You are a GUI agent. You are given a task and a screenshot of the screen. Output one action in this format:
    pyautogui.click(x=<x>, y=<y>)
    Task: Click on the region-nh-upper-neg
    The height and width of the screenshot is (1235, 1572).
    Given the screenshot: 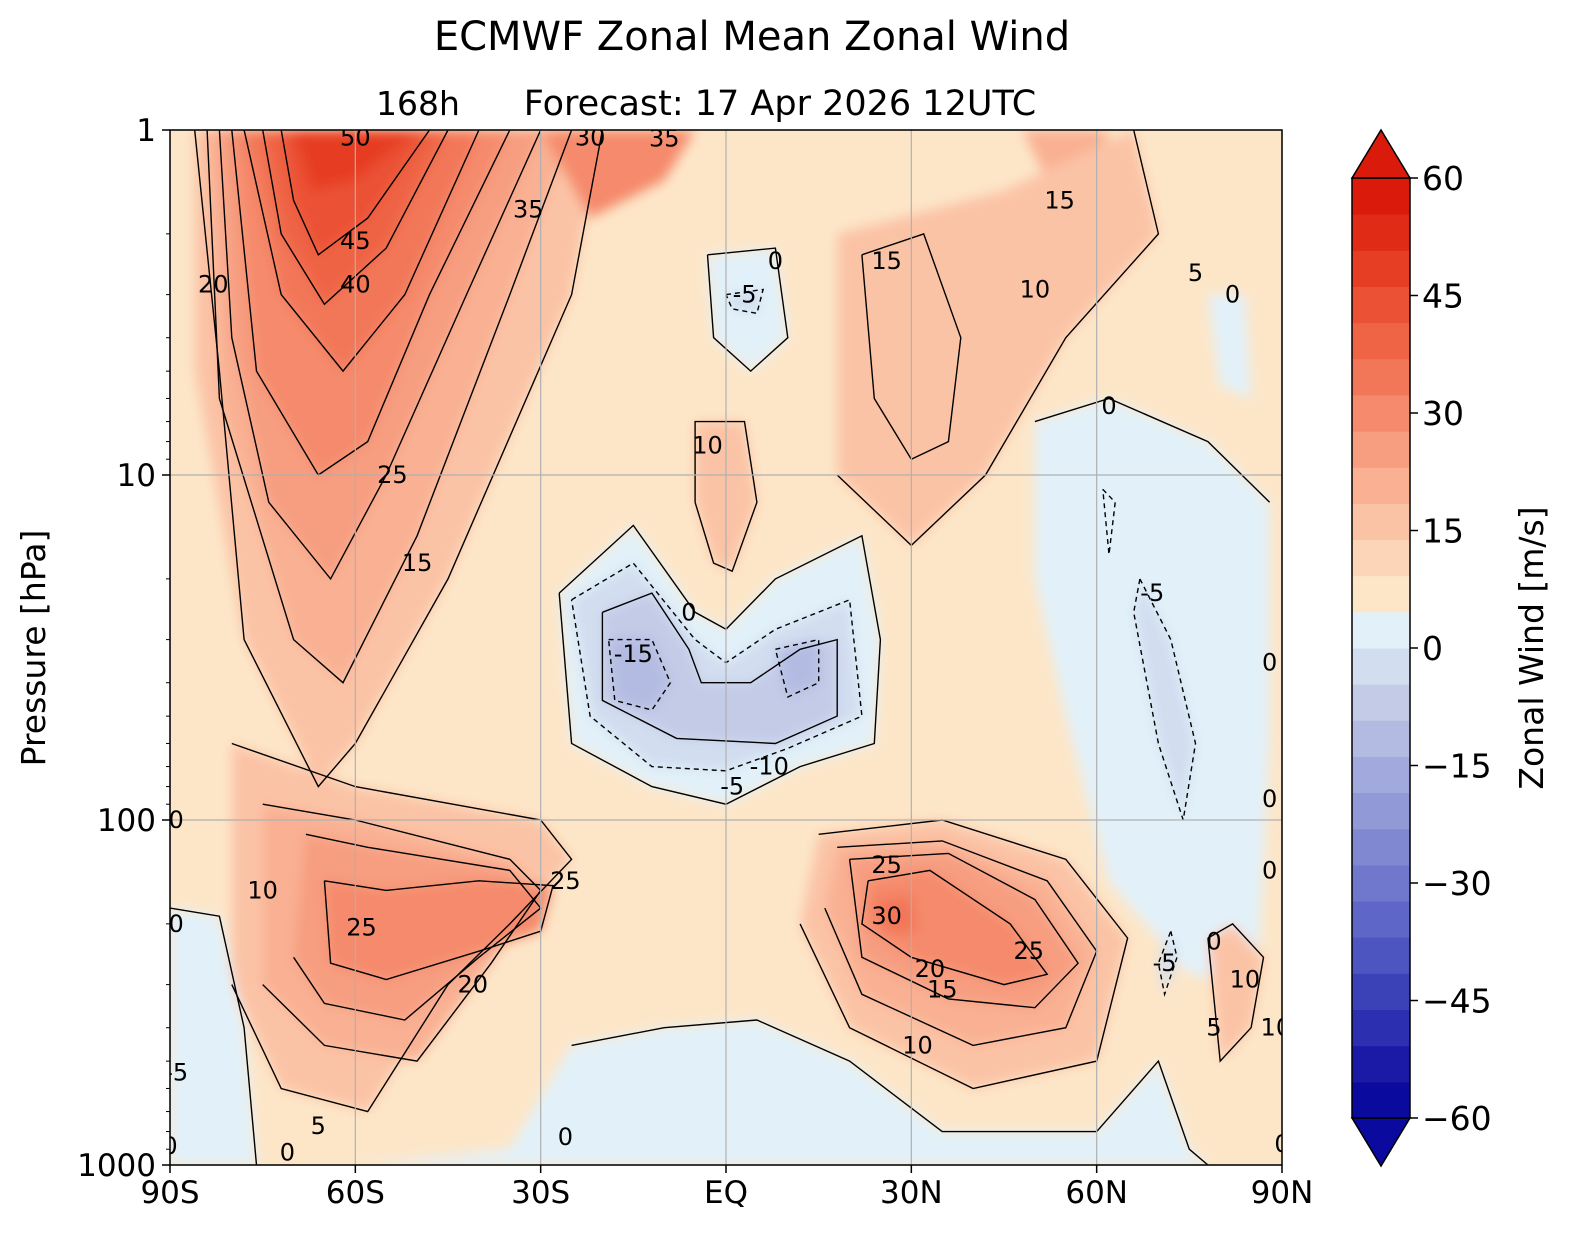 What is the action you would take?
    pyautogui.click(x=1229, y=346)
    